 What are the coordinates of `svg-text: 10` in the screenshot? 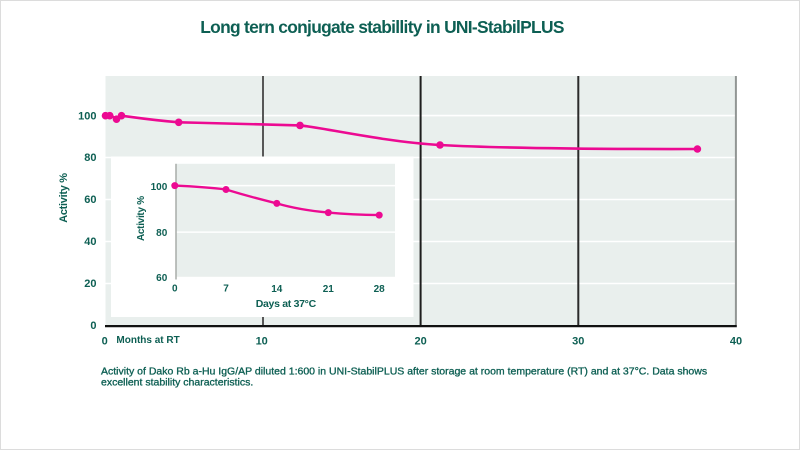 It's located at (262, 342).